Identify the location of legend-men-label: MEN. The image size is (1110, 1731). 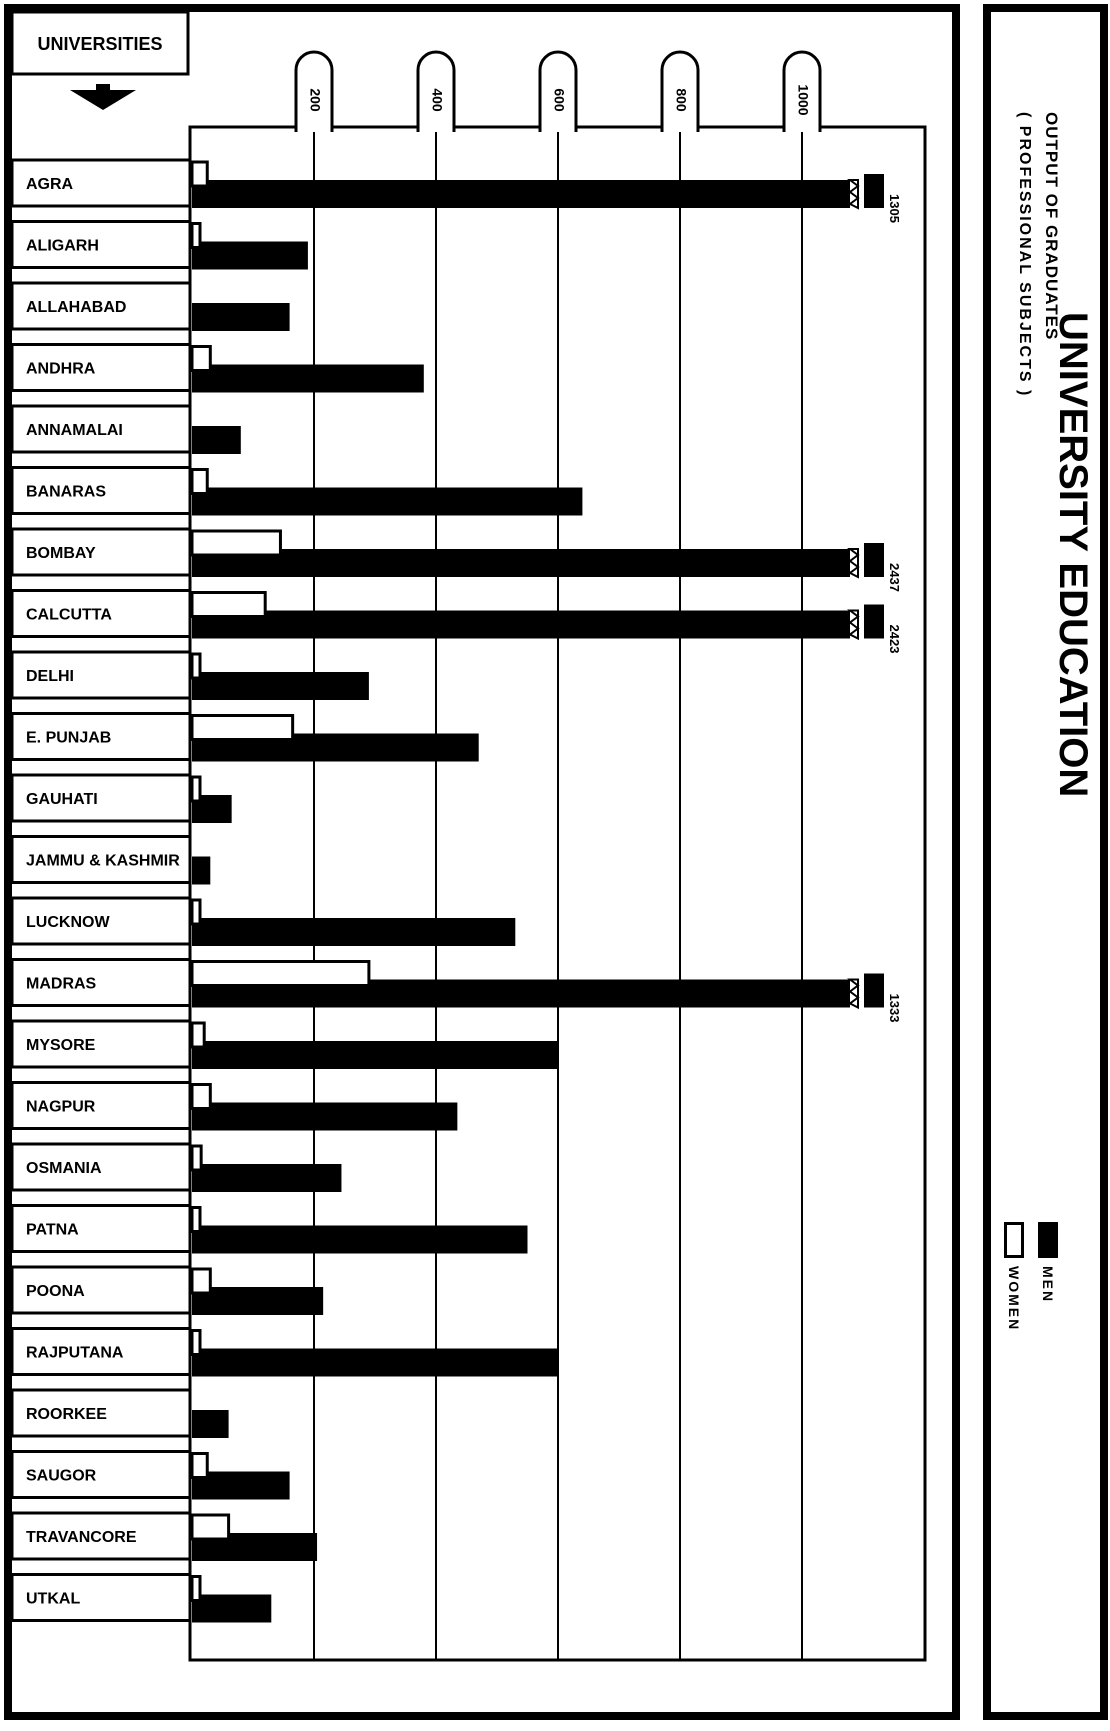
(1047, 1285).